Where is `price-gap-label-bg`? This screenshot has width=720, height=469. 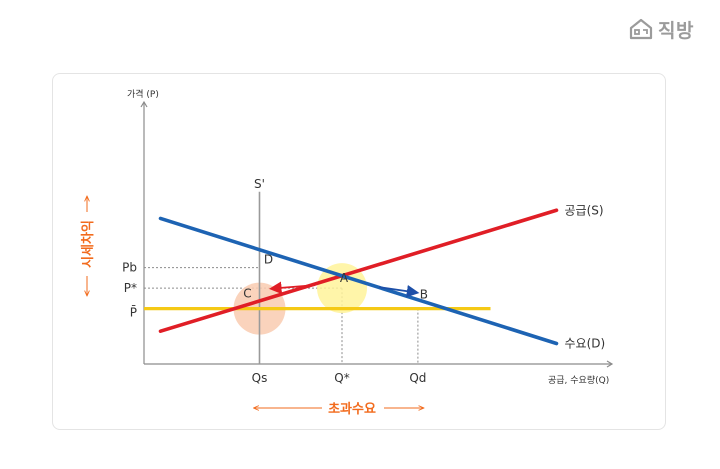 price-gap-label-bg is located at coordinates (87, 244).